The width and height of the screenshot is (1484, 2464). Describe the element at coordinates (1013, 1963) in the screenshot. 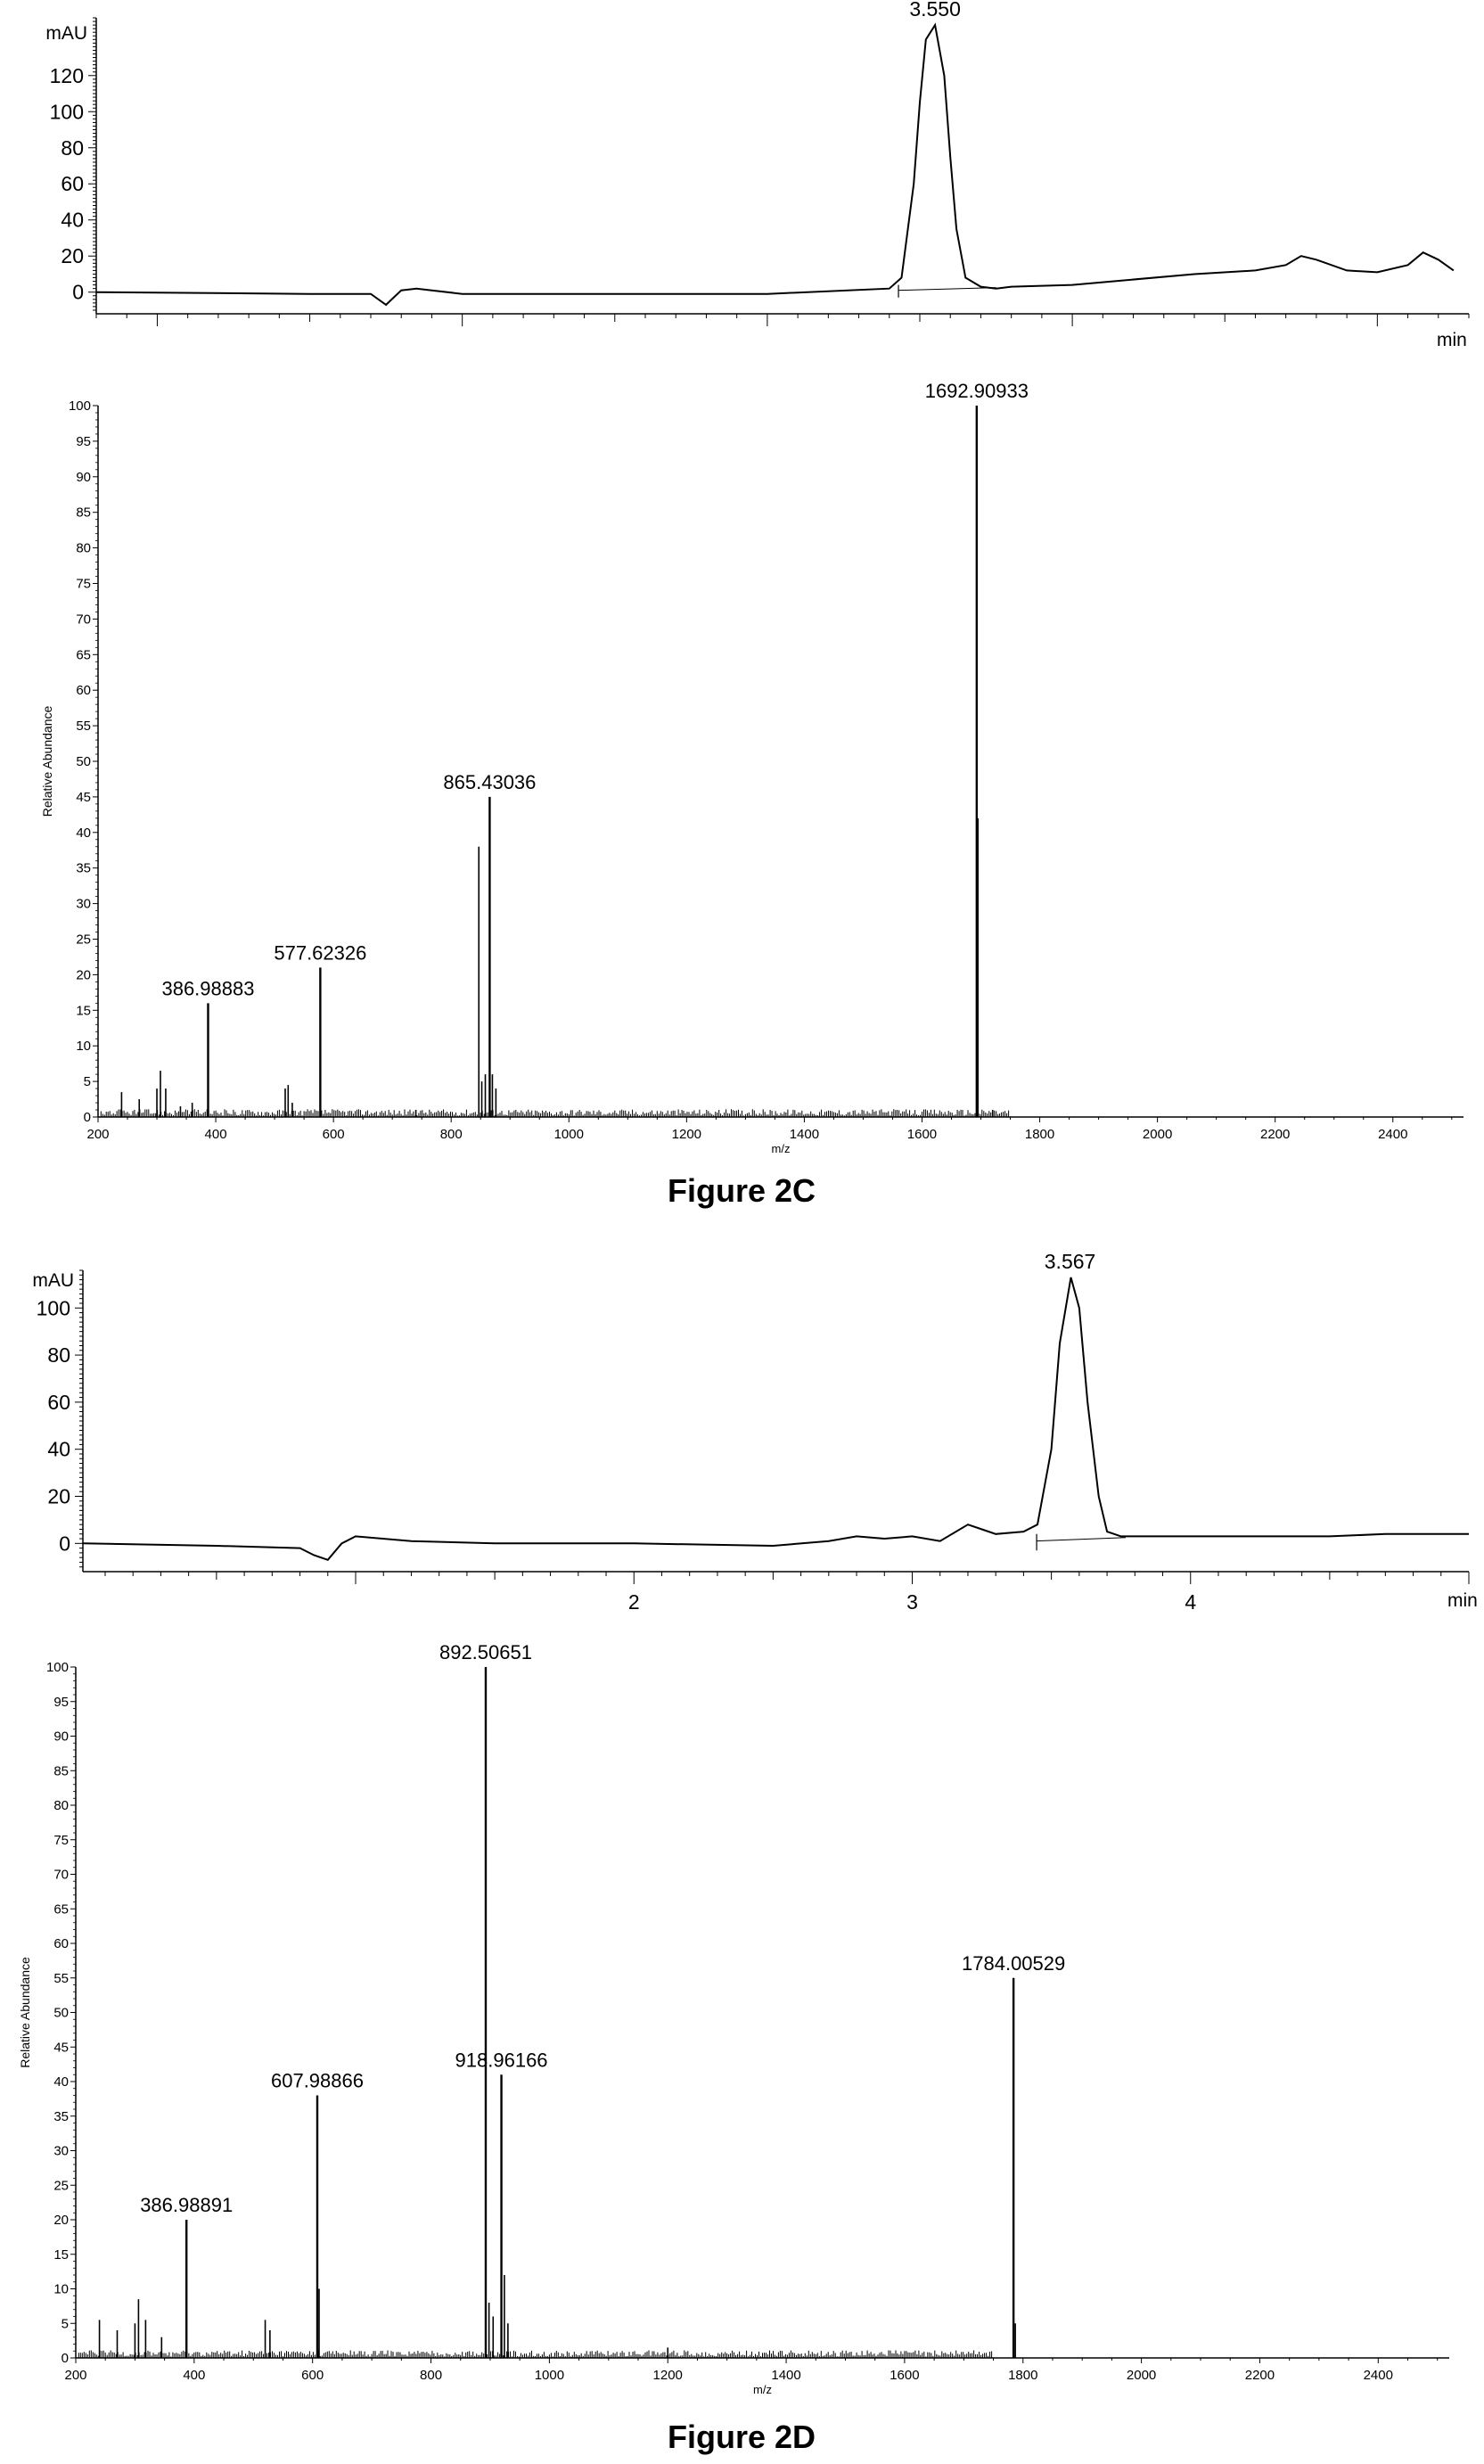

I see `peak-label: 1784.00529` at that location.